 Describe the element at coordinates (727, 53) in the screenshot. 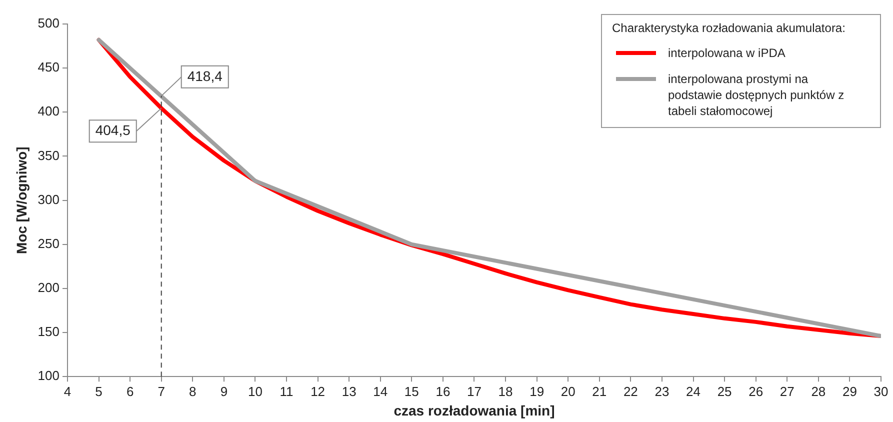

I see `legend-label: interpolowana w iPDA` at that location.